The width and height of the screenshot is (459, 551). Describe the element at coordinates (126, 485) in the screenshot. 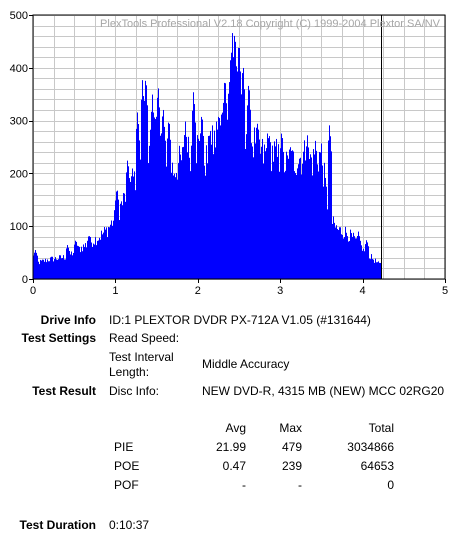

I see `pof-row-name: POF` at that location.